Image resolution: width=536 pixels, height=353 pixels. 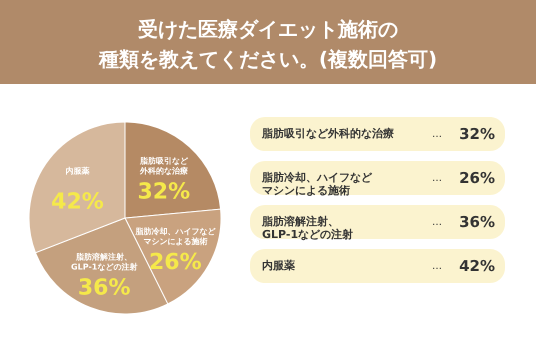 I want to click on text: 36%, so click(x=477, y=222).